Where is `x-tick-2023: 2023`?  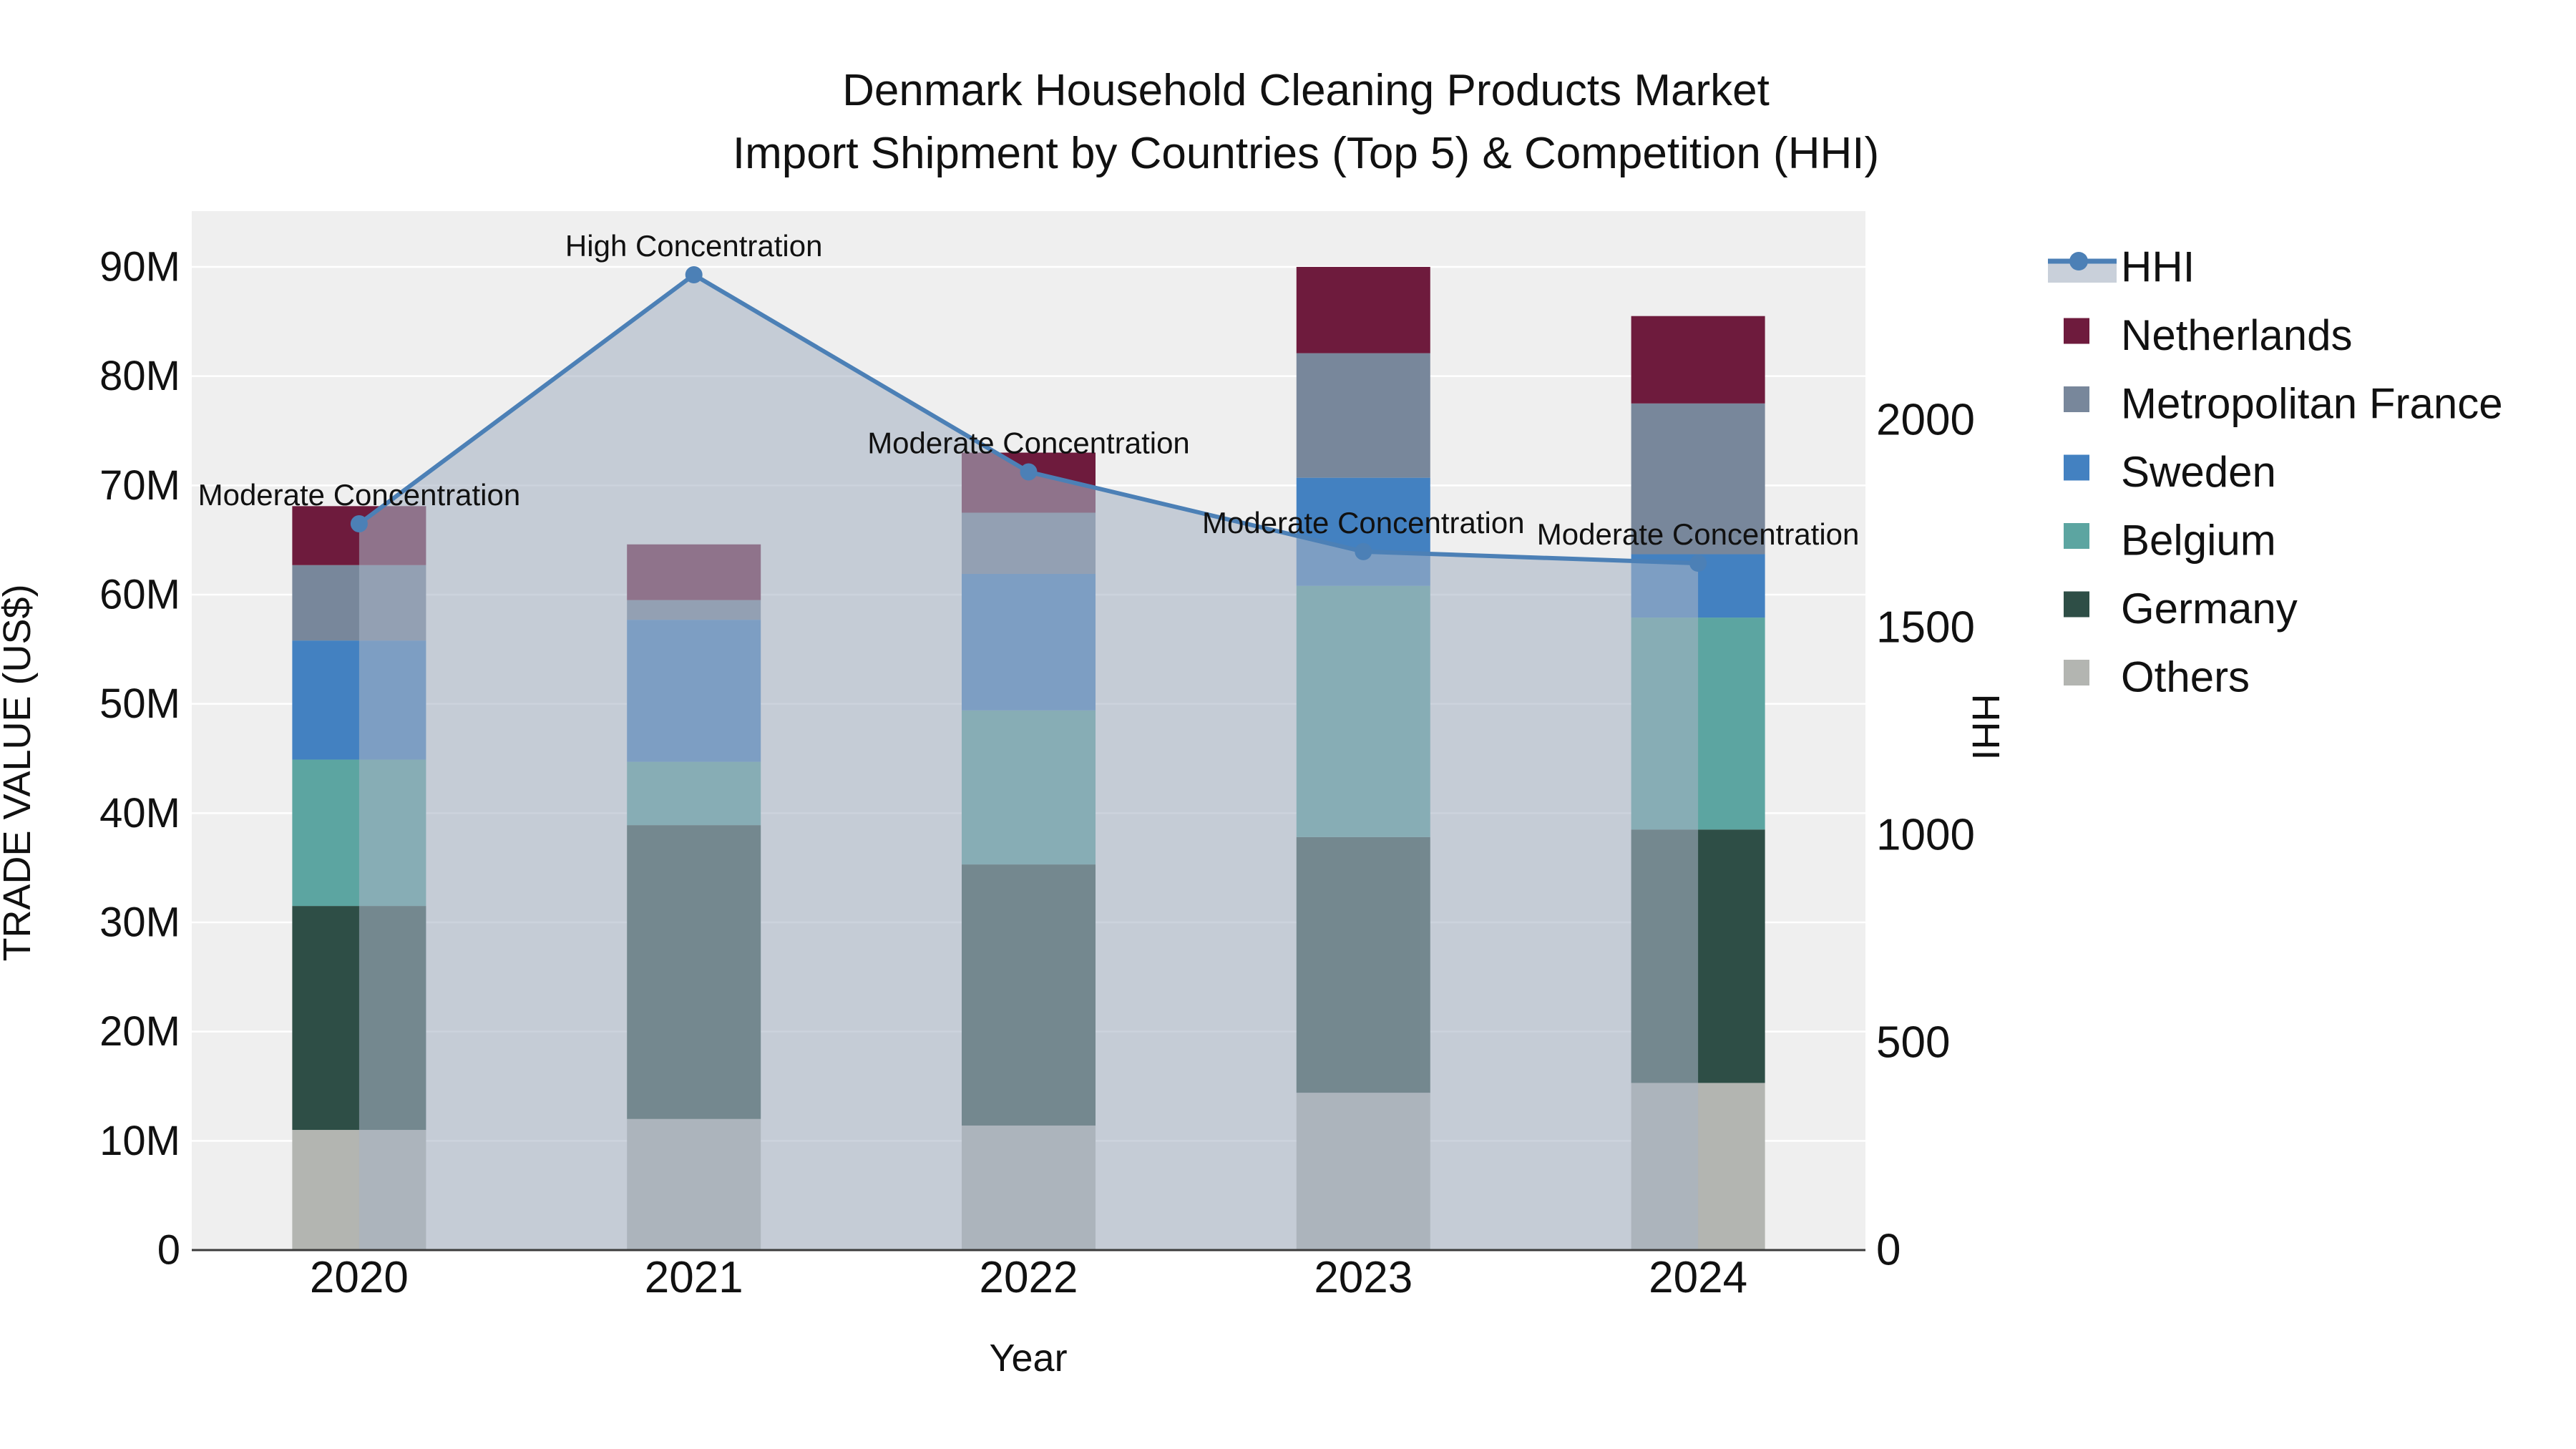 x-tick-2023: 2023 is located at coordinates (1363, 1277).